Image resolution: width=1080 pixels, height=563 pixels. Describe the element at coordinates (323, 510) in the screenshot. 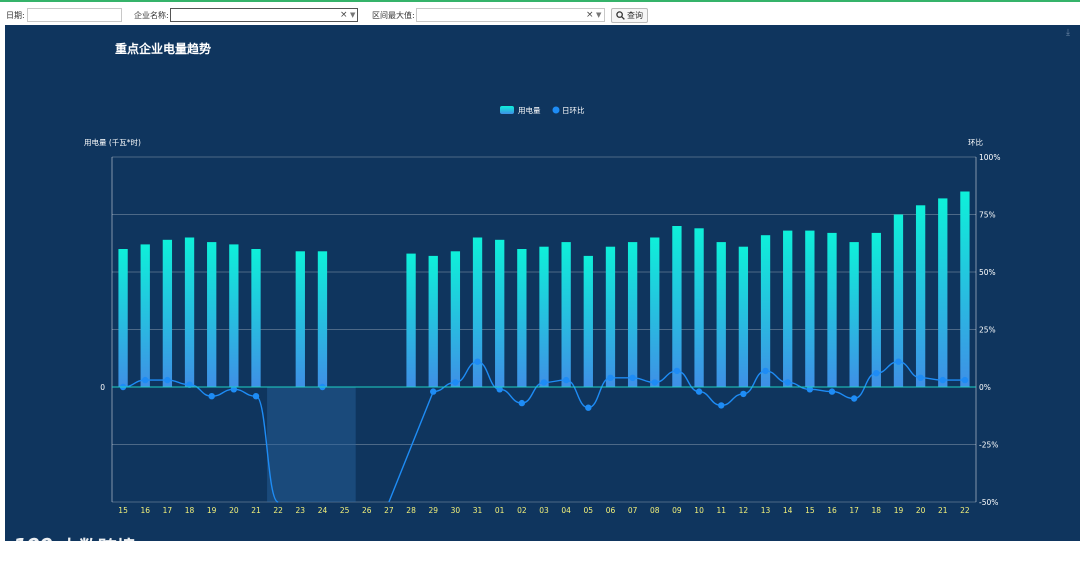

I see `x-tick-label: 24` at that location.